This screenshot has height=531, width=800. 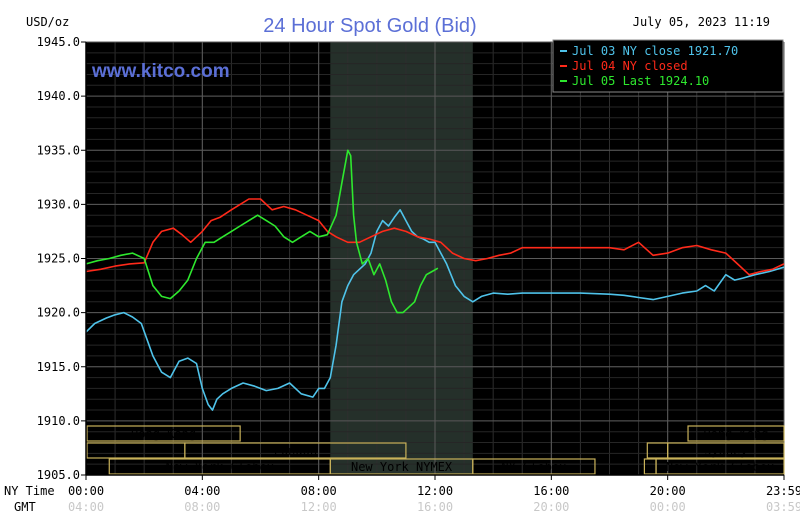 I want to click on x-tick-label-gmt: 12:00, so click(x=319, y=507).